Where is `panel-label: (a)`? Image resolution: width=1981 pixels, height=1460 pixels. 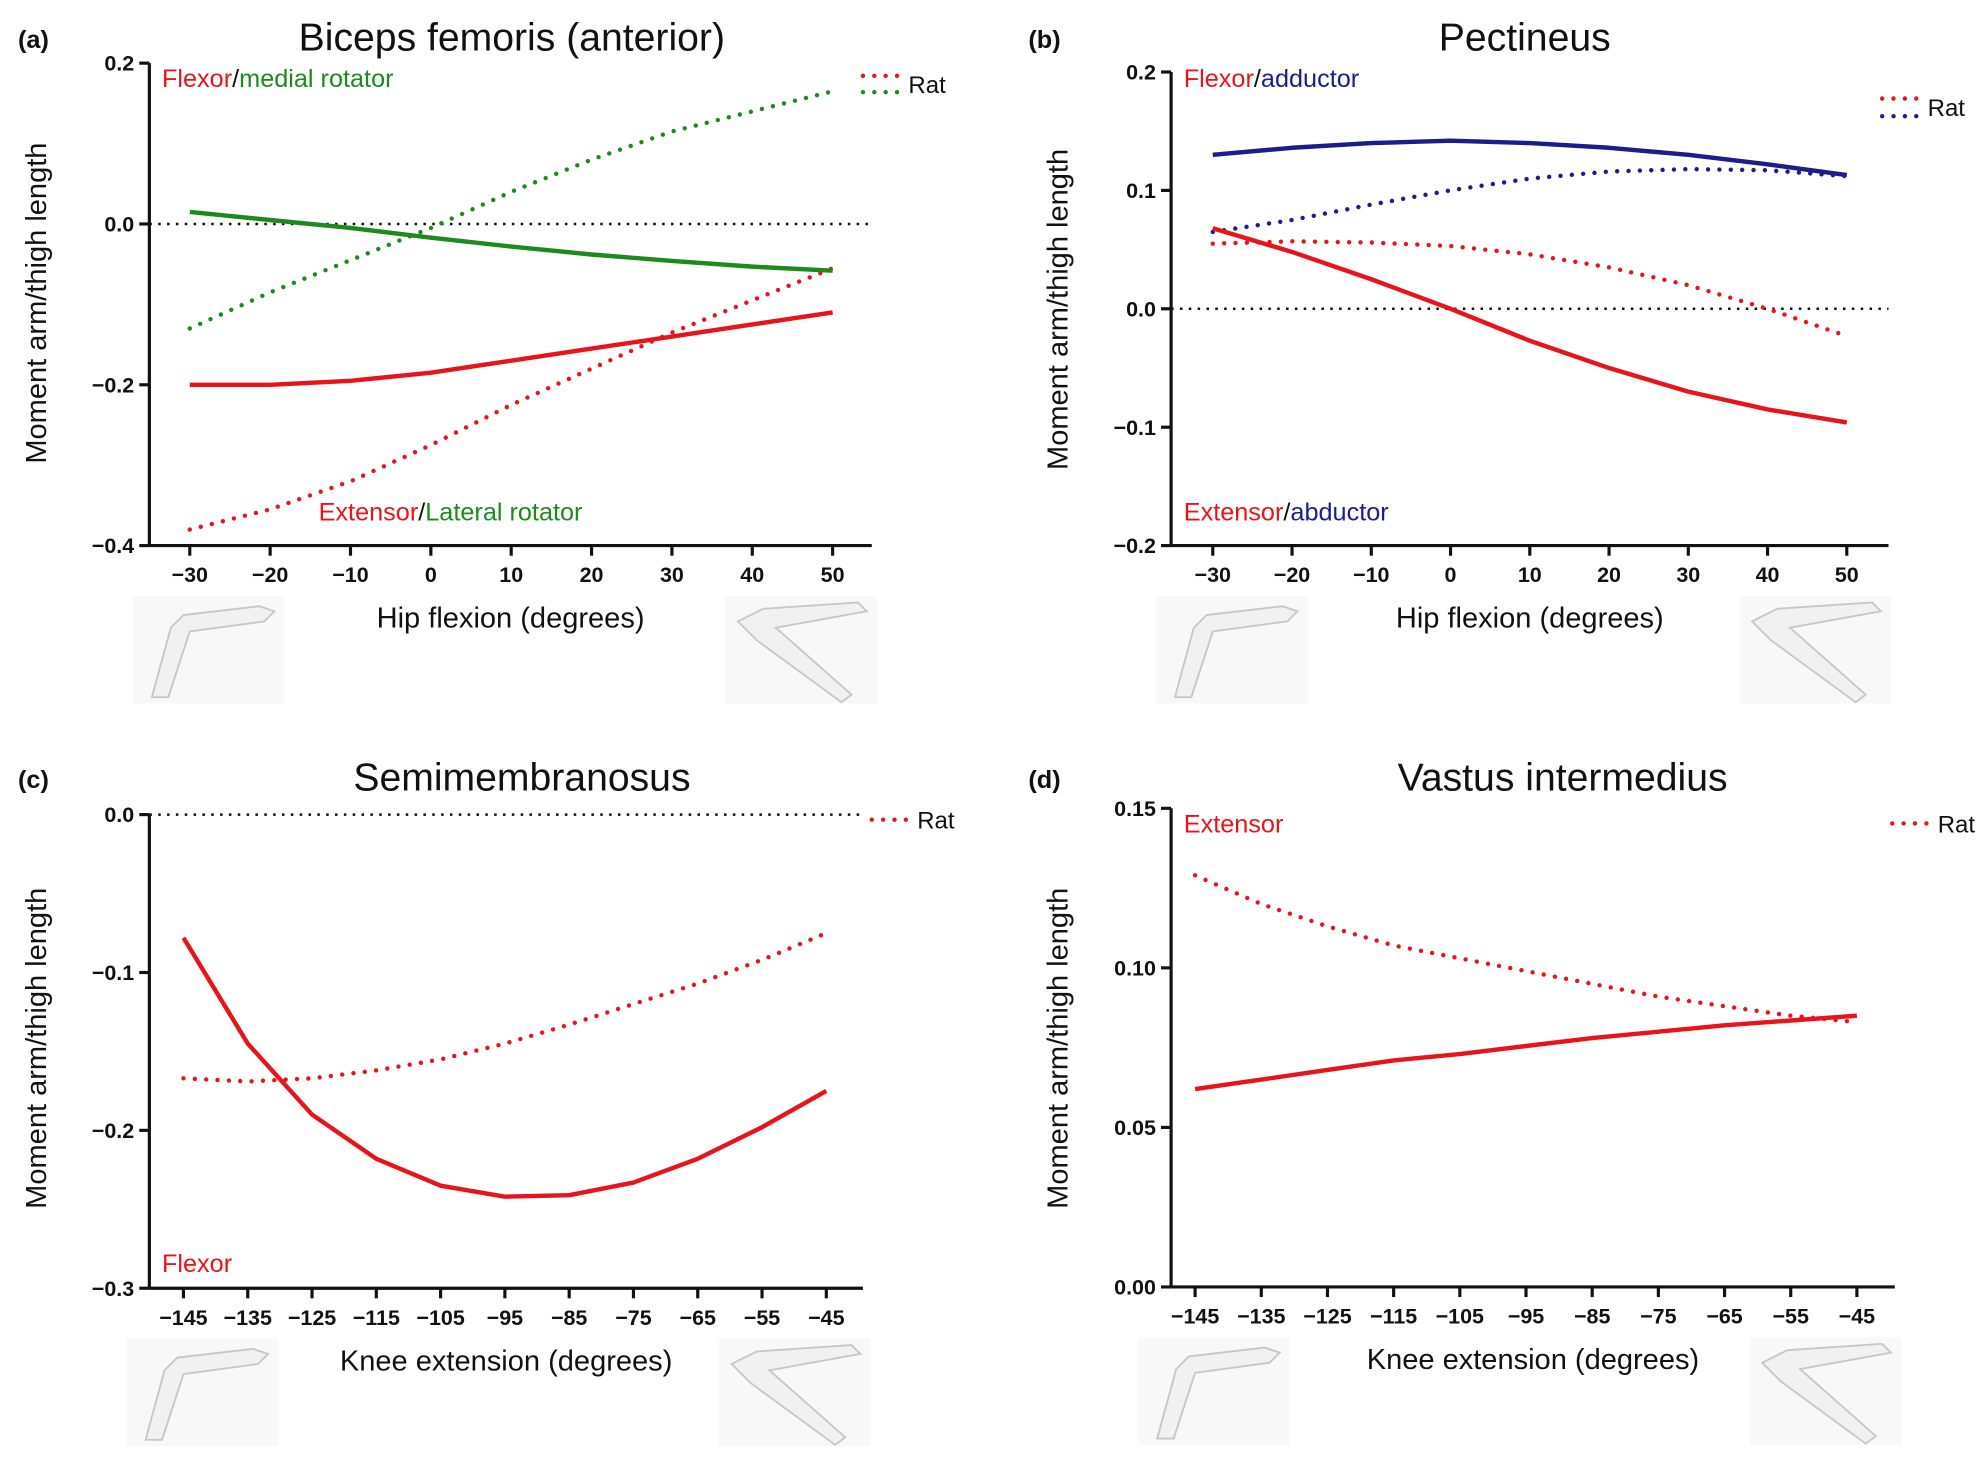
panel-label: (a) is located at coordinates (33, 40).